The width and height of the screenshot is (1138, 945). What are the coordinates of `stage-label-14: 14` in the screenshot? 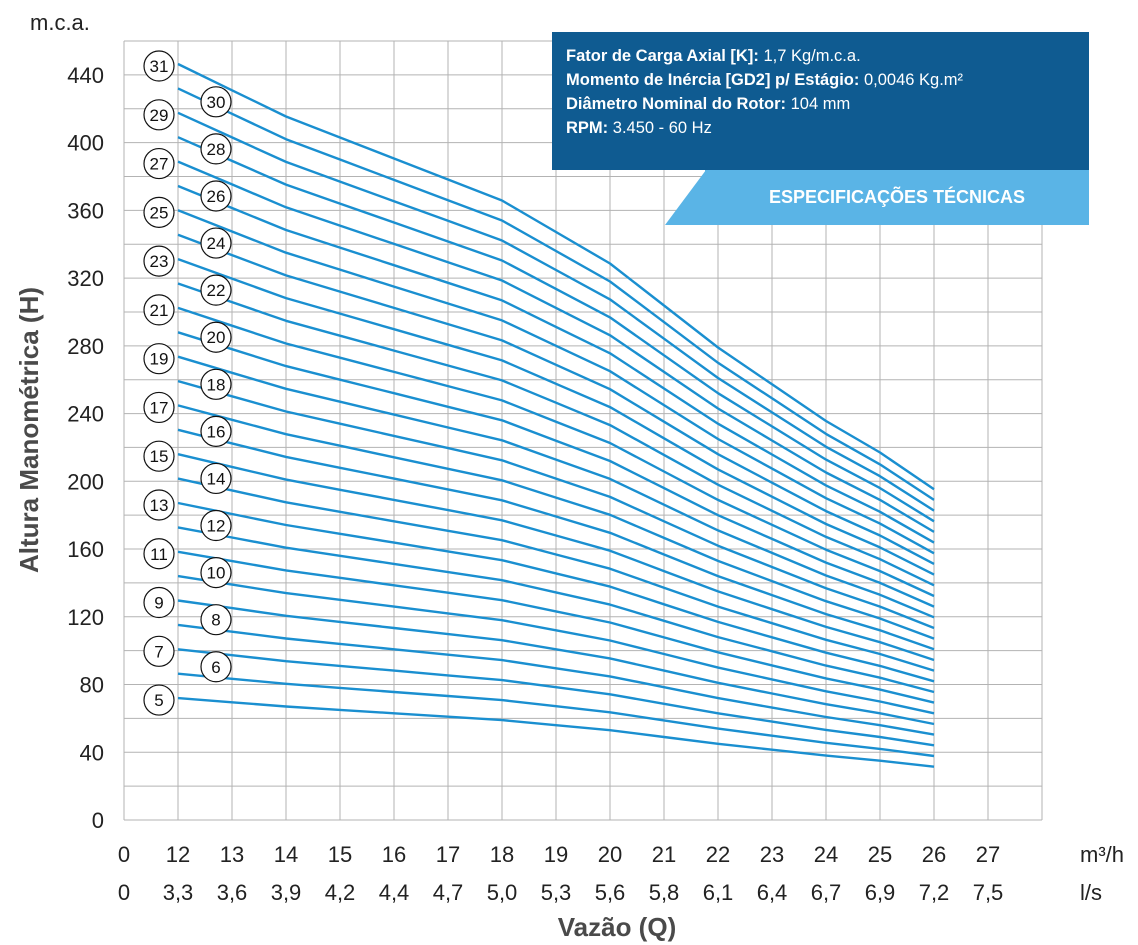 It's located at (216, 478).